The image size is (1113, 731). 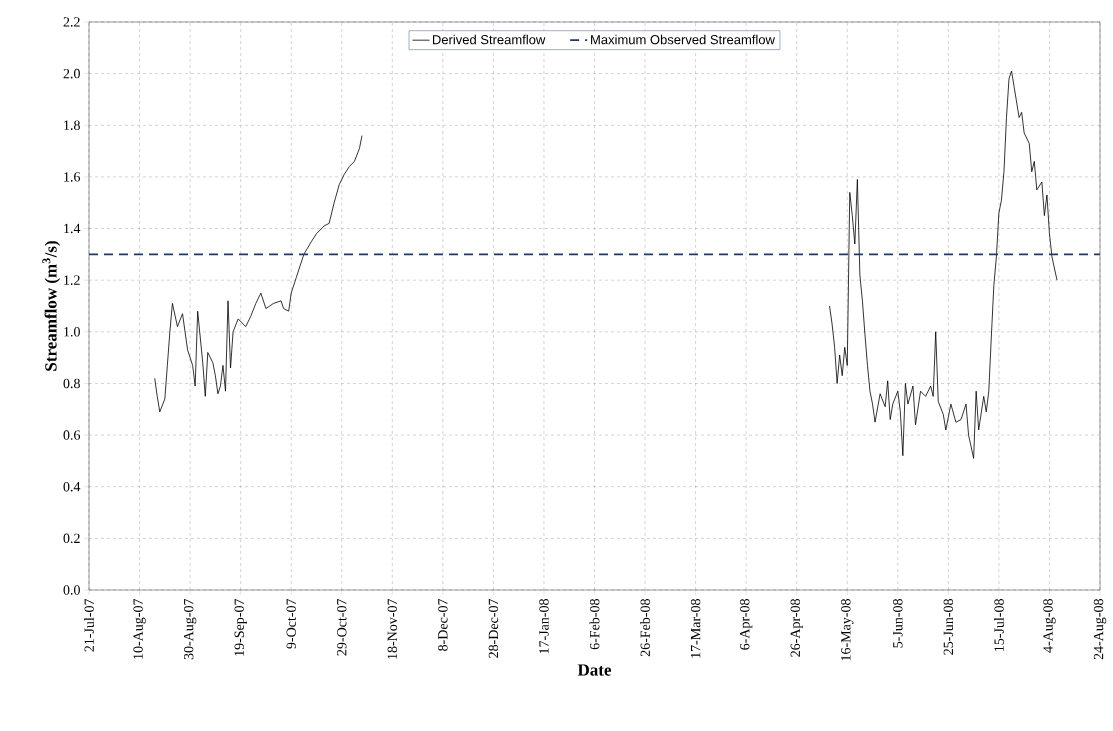 I want to click on y-tick-label: 0.6, so click(x=72, y=435).